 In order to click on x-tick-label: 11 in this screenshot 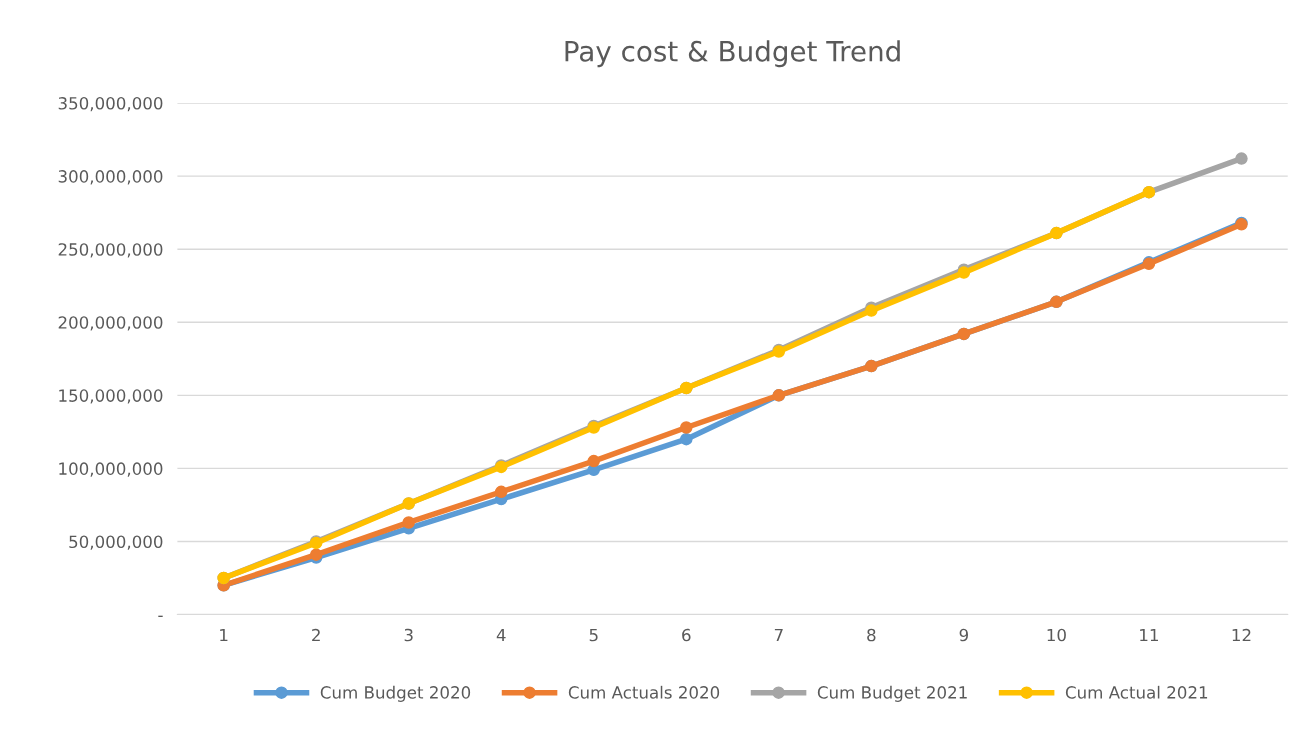, I will do `click(1149, 635)`.